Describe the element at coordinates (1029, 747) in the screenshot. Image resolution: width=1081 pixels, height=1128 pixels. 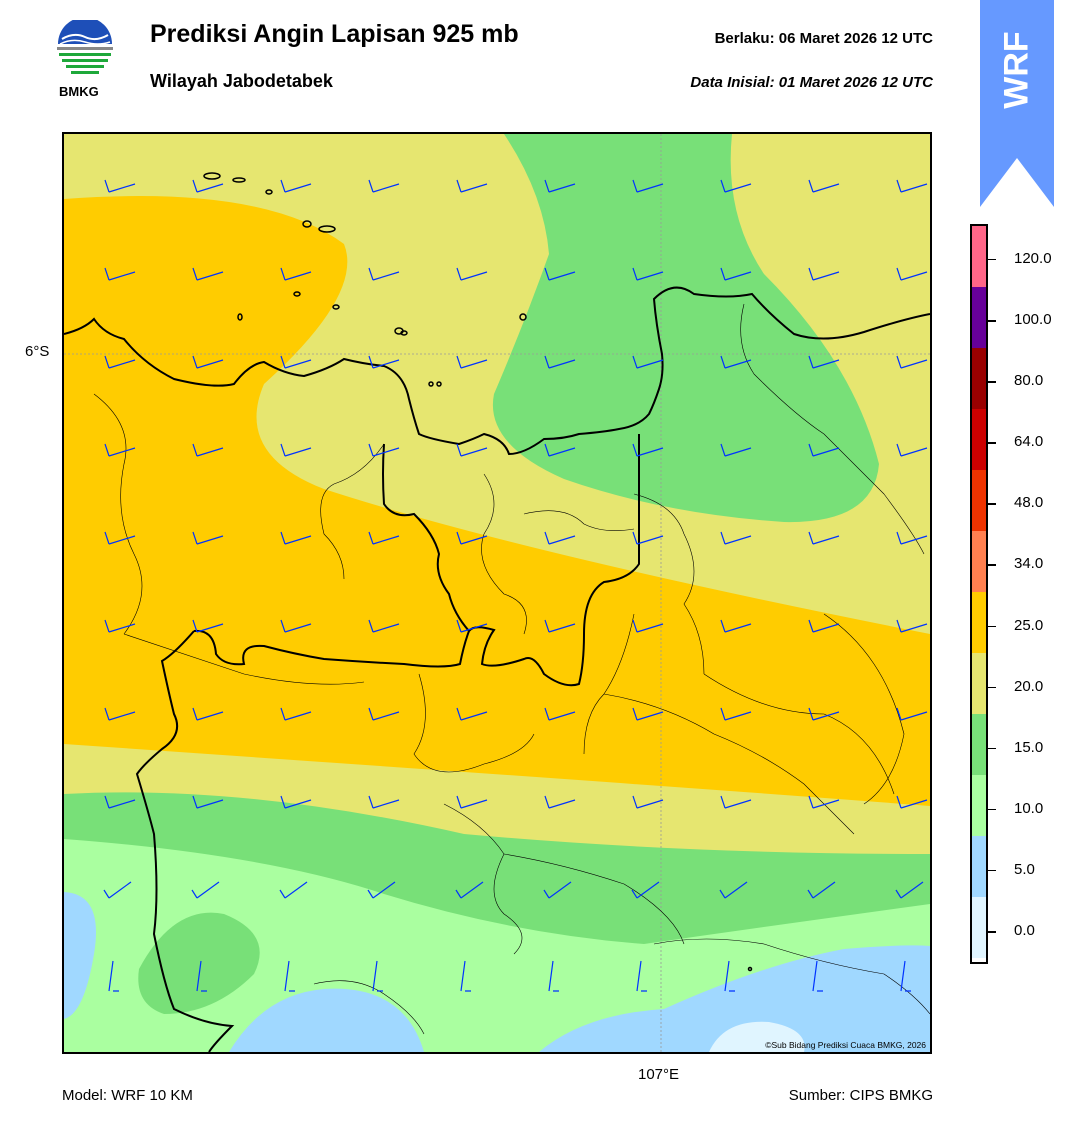
I see `colorbar-tick-label: 15.0` at that location.